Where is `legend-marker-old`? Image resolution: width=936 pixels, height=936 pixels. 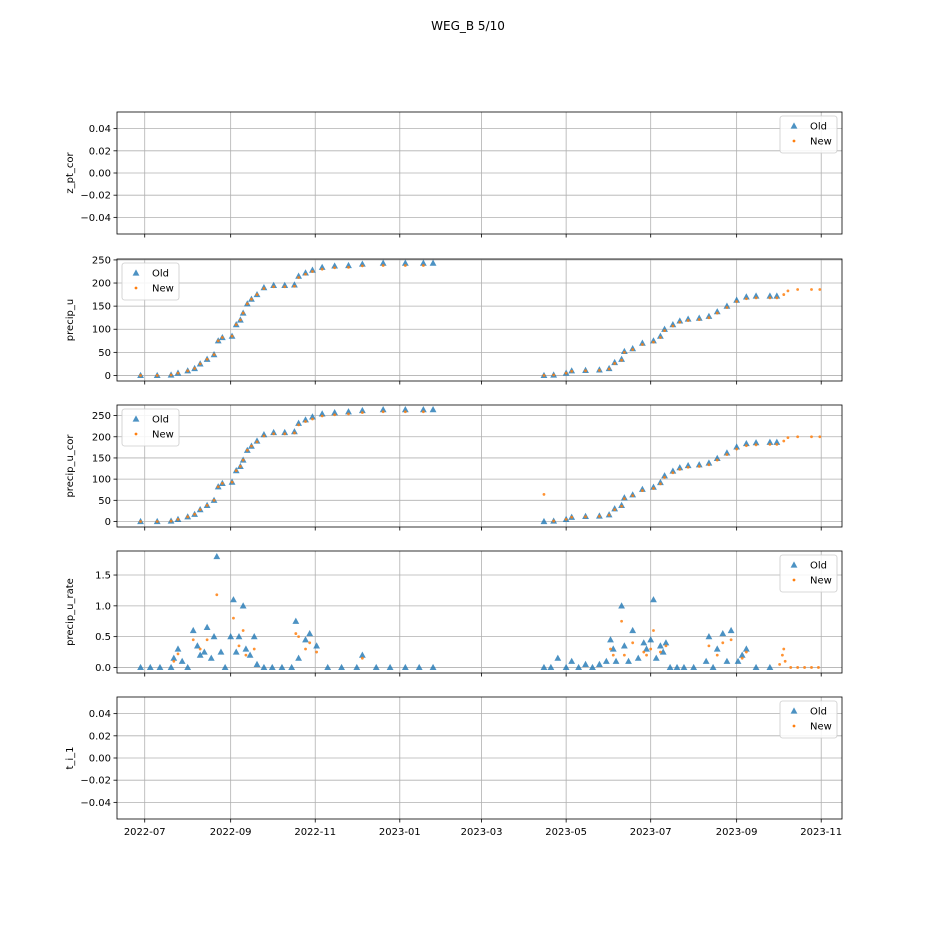 legend-marker-old is located at coordinates (794, 710).